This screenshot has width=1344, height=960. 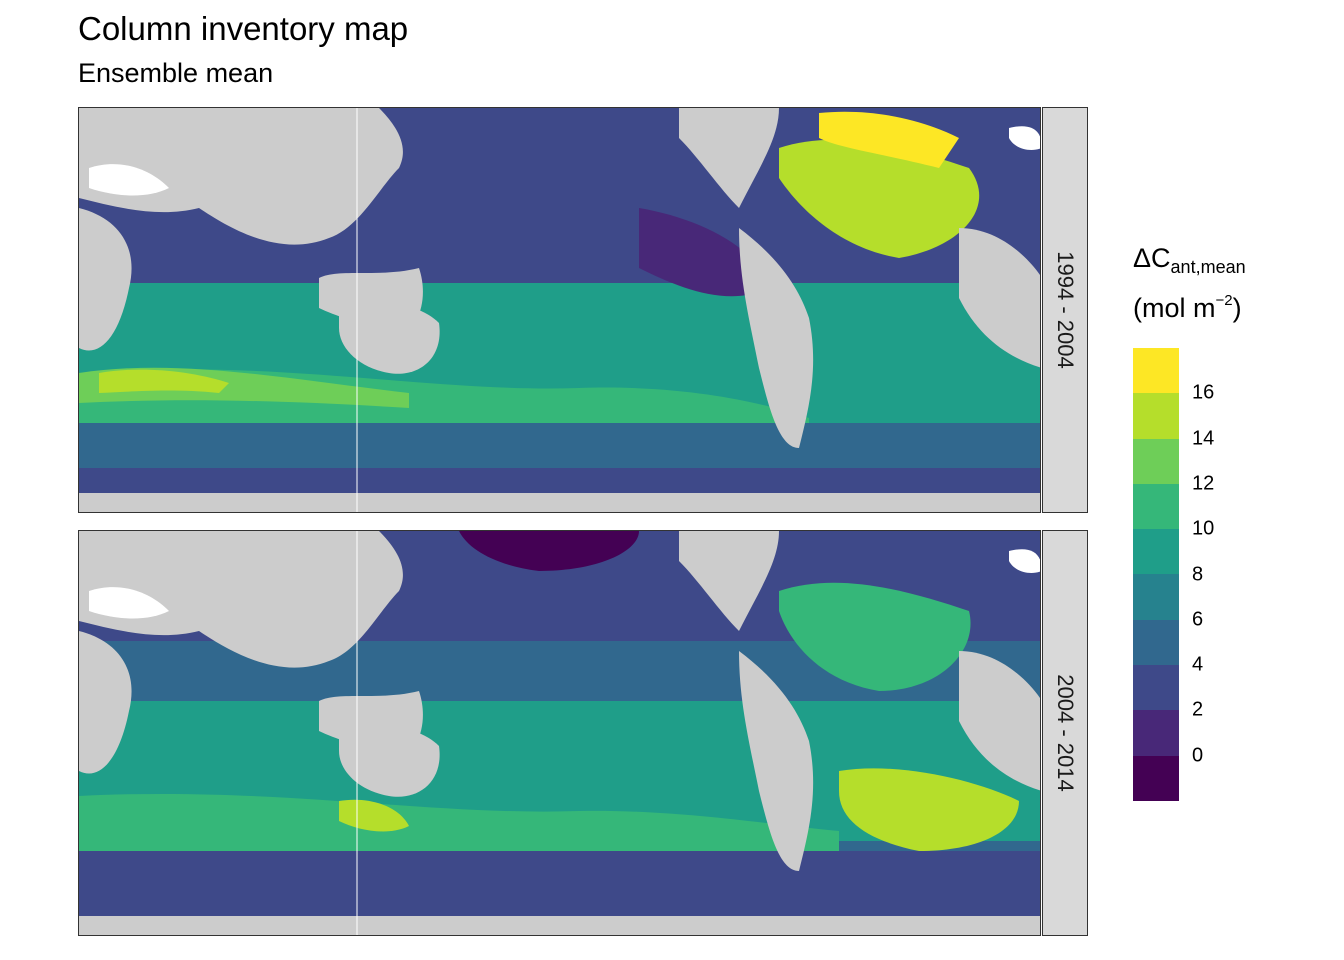 What do you see at coordinates (1198, 709) in the screenshot?
I see `legend-tick-label: 2` at bounding box center [1198, 709].